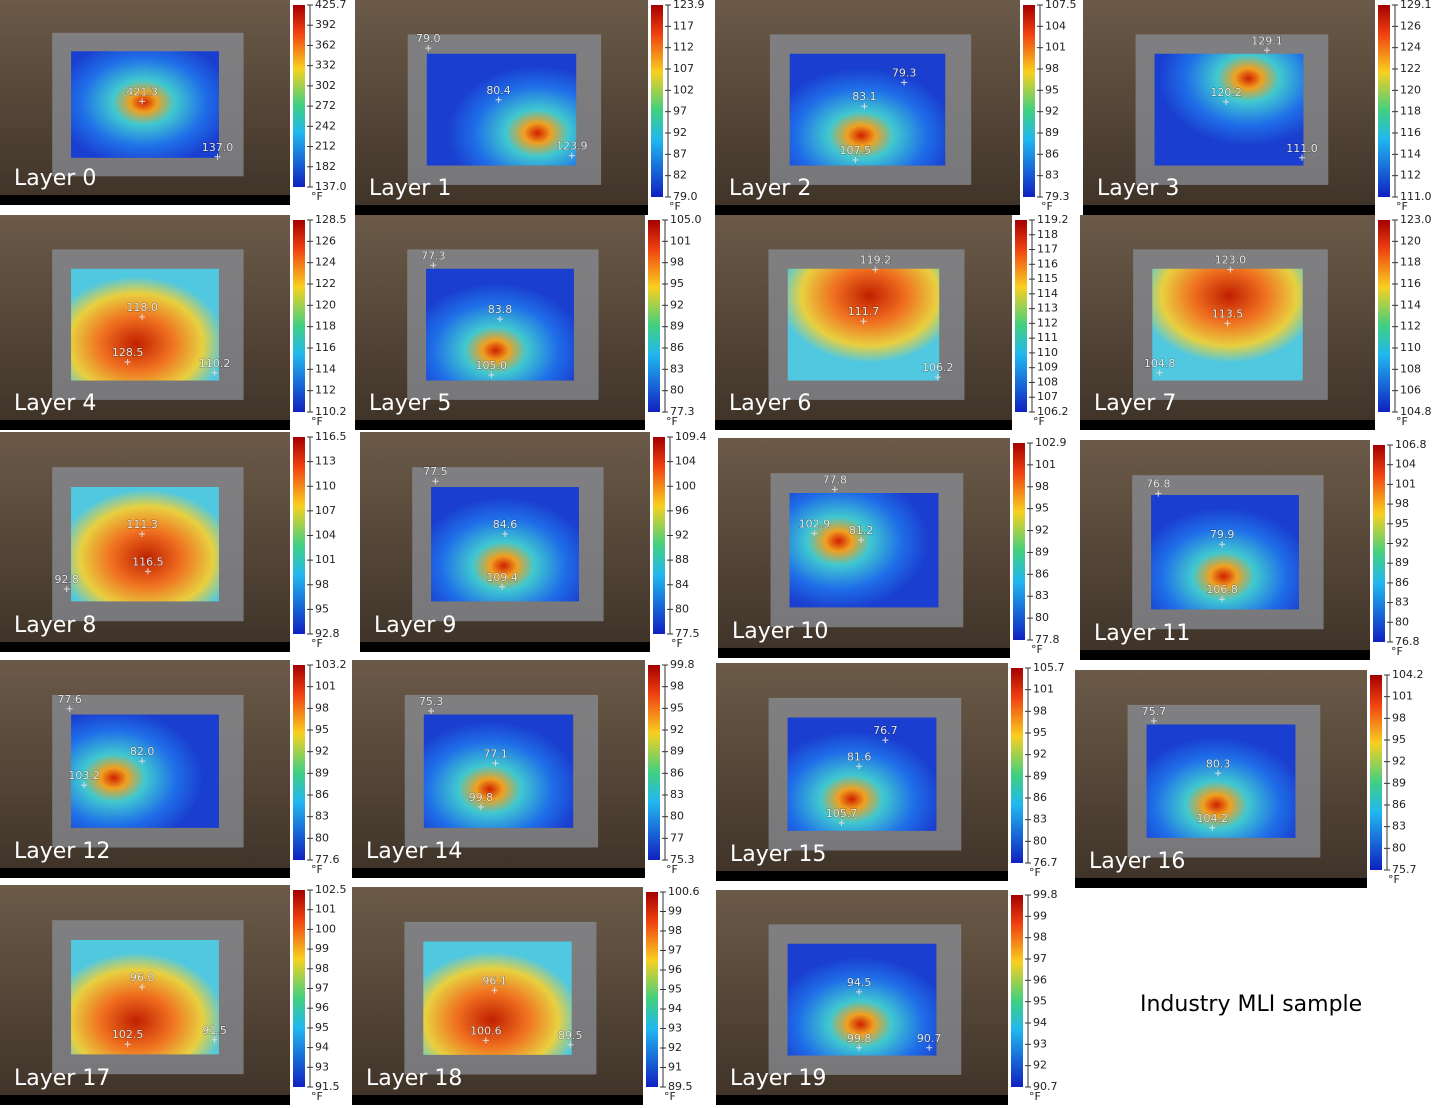 The height and width of the screenshot is (1108, 1444). Describe the element at coordinates (1045, 862) in the screenshot. I see `colorbar-label: 76.7` at that location.